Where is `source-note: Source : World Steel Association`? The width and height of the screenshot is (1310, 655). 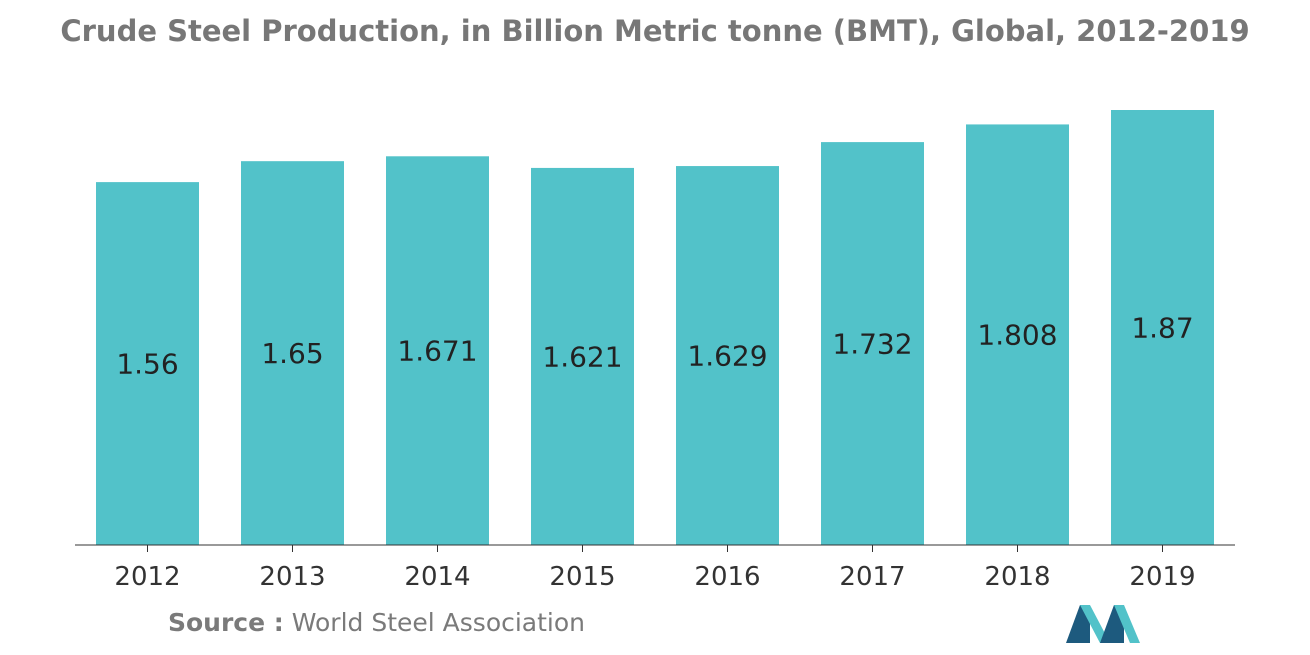
source-note: Source : World Steel Association is located at coordinates (376, 622).